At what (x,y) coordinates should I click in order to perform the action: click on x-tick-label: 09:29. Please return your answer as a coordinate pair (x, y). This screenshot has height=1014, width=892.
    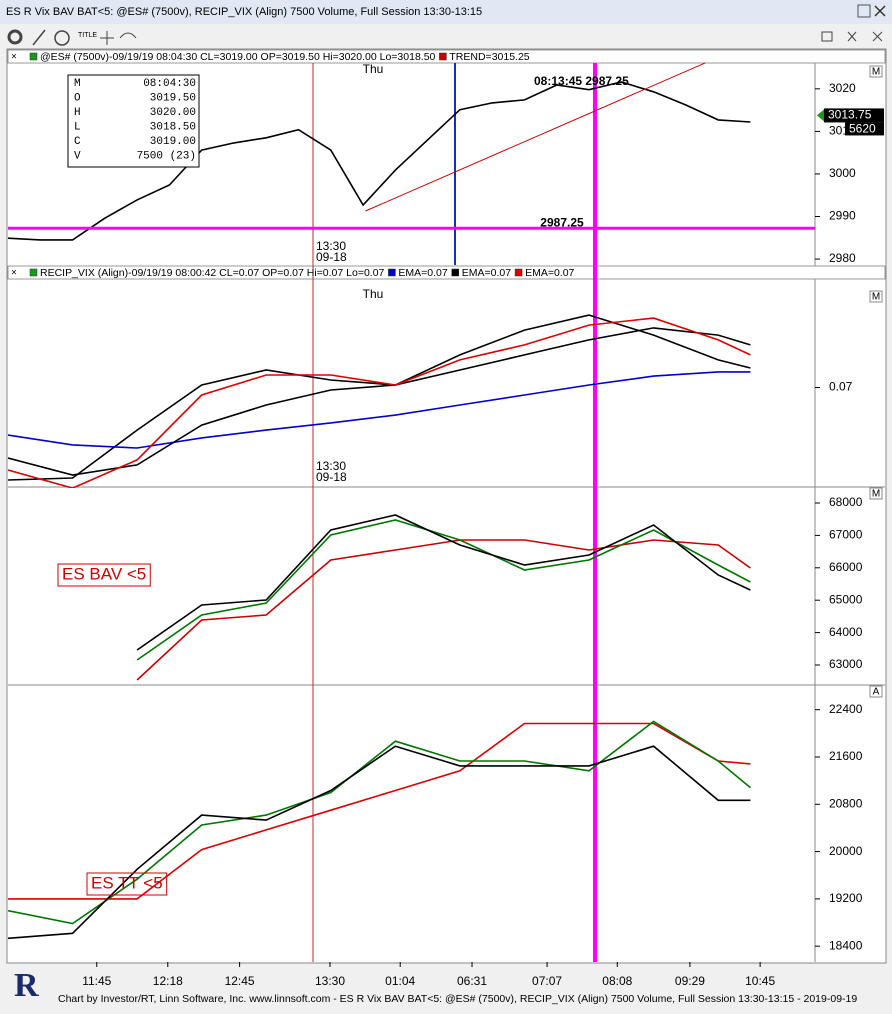
    Looking at the image, I should click on (690, 981).